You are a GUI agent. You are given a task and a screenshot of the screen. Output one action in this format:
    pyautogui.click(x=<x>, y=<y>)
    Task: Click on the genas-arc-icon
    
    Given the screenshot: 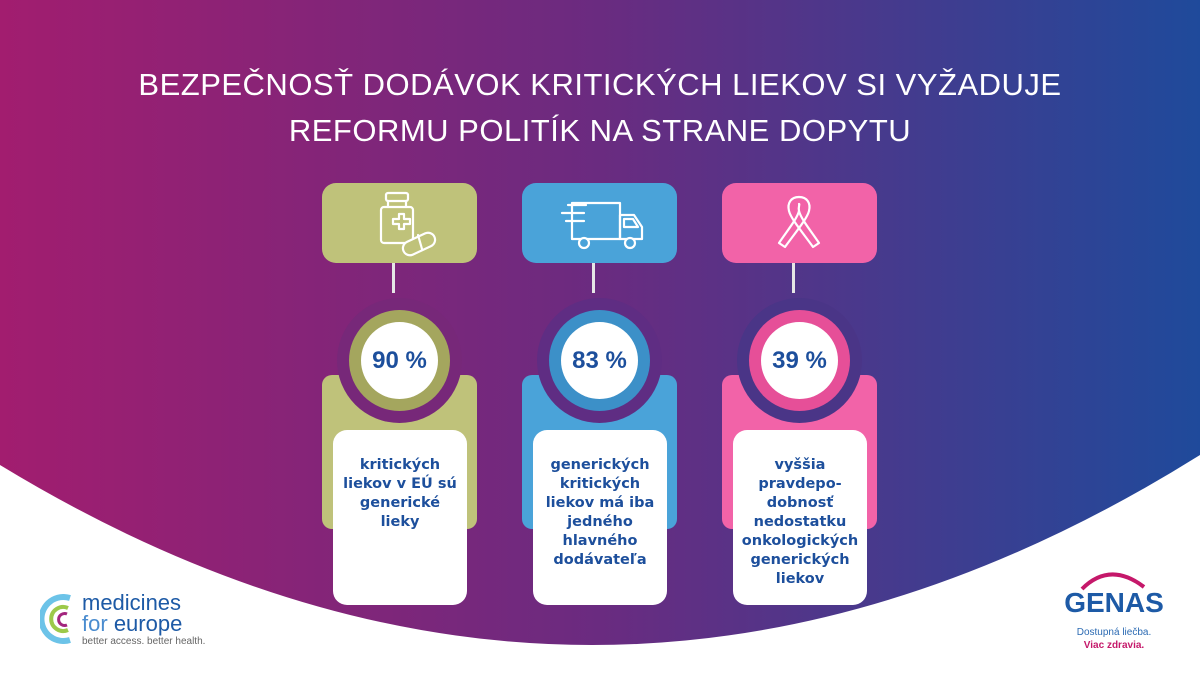 What is the action you would take?
    pyautogui.click(x=1113, y=581)
    